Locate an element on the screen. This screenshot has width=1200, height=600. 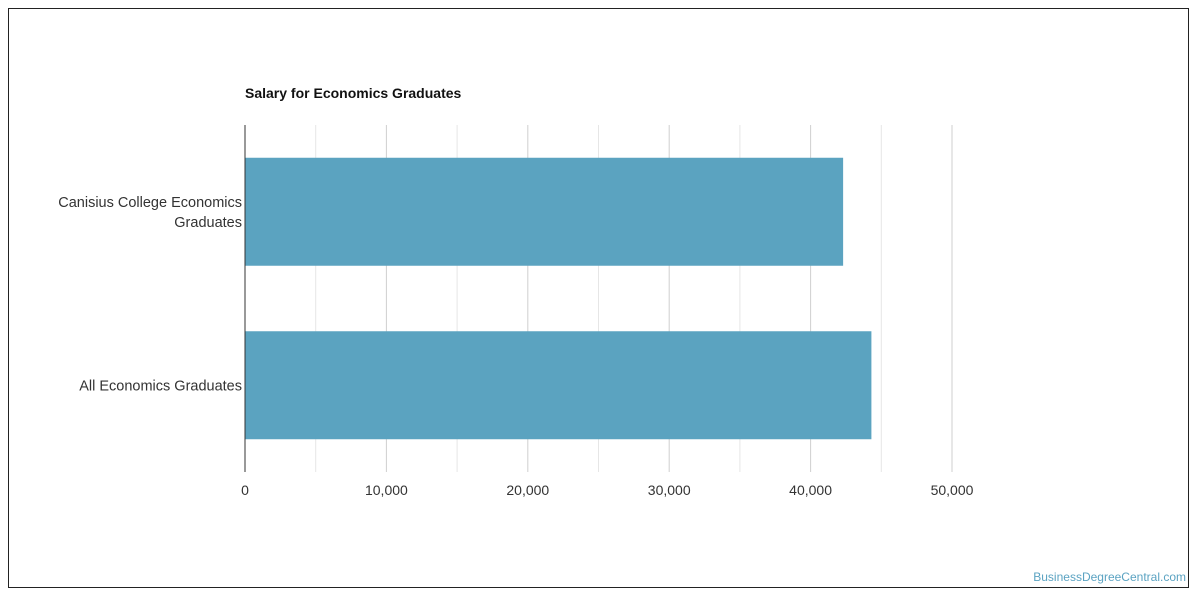
source-watermark: BusinessDegreeCentral.com is located at coordinates (1109, 577).